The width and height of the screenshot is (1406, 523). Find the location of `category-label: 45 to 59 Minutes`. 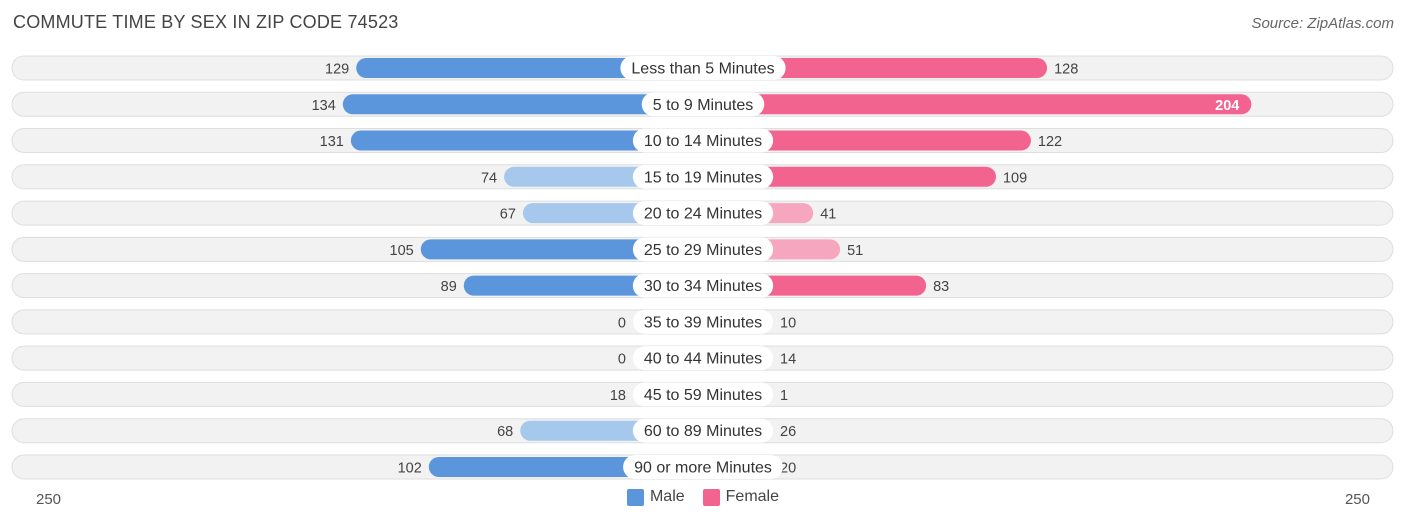

category-label: 45 to 59 Minutes is located at coordinates (703, 395).